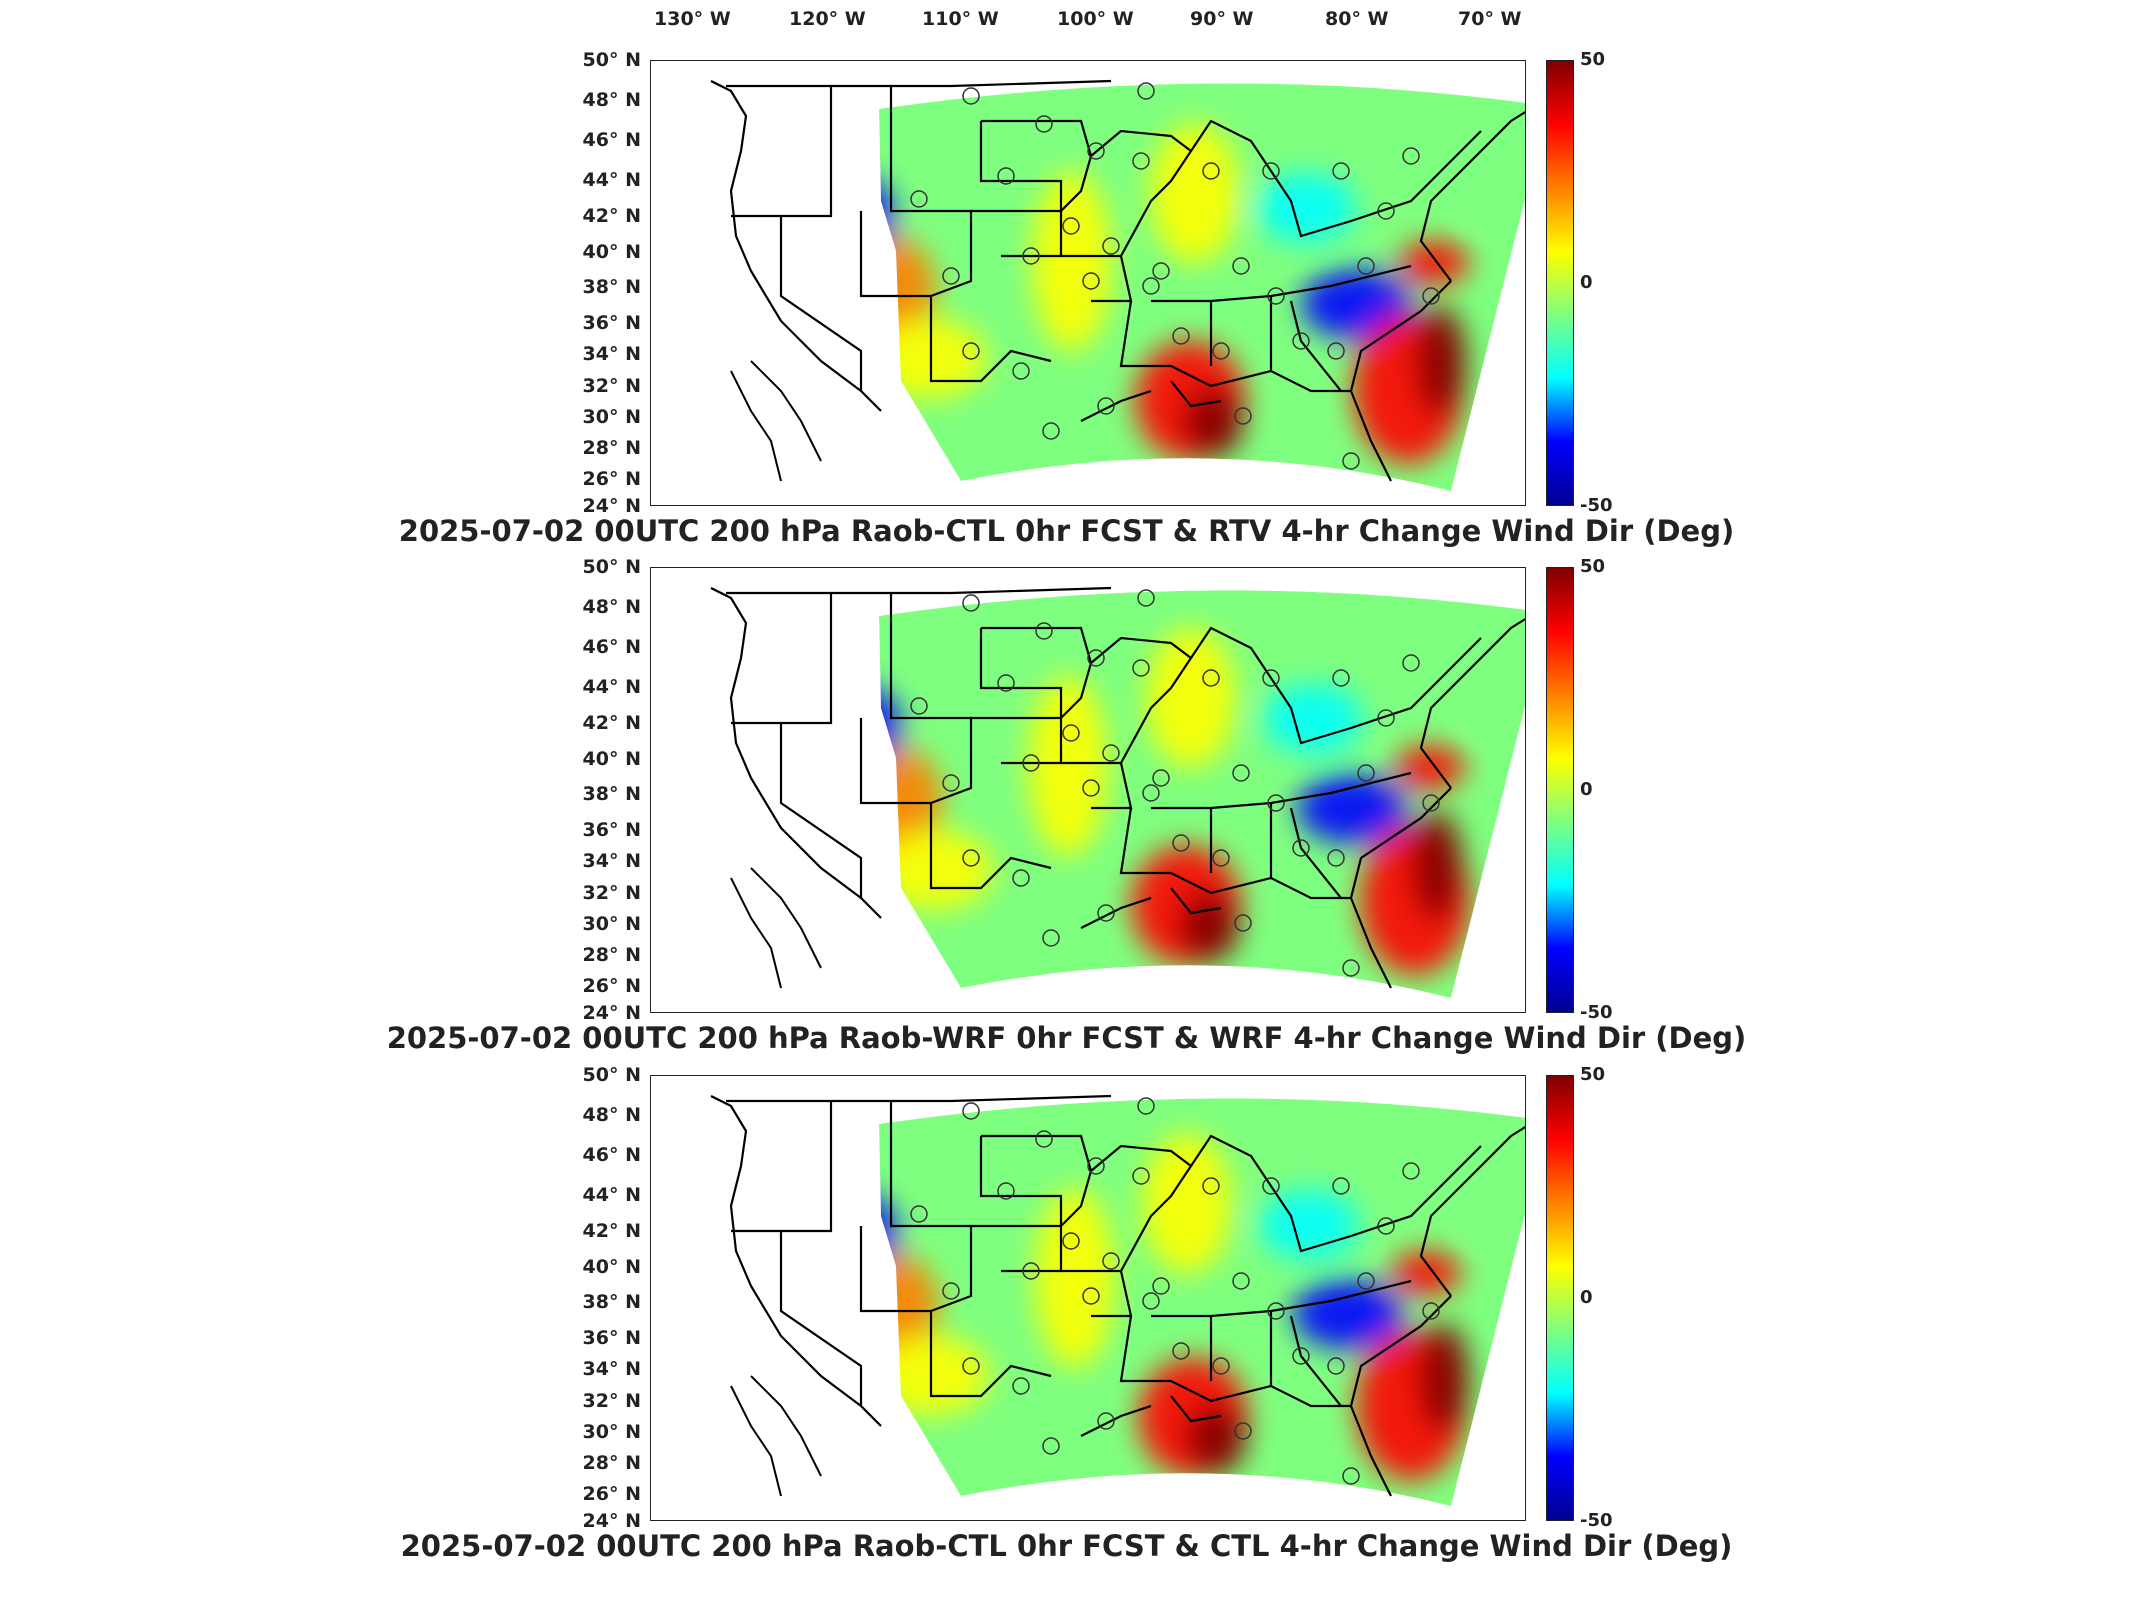  What do you see at coordinates (611, 1338) in the screenshot?
I see `latitude-label: 36° N` at bounding box center [611, 1338].